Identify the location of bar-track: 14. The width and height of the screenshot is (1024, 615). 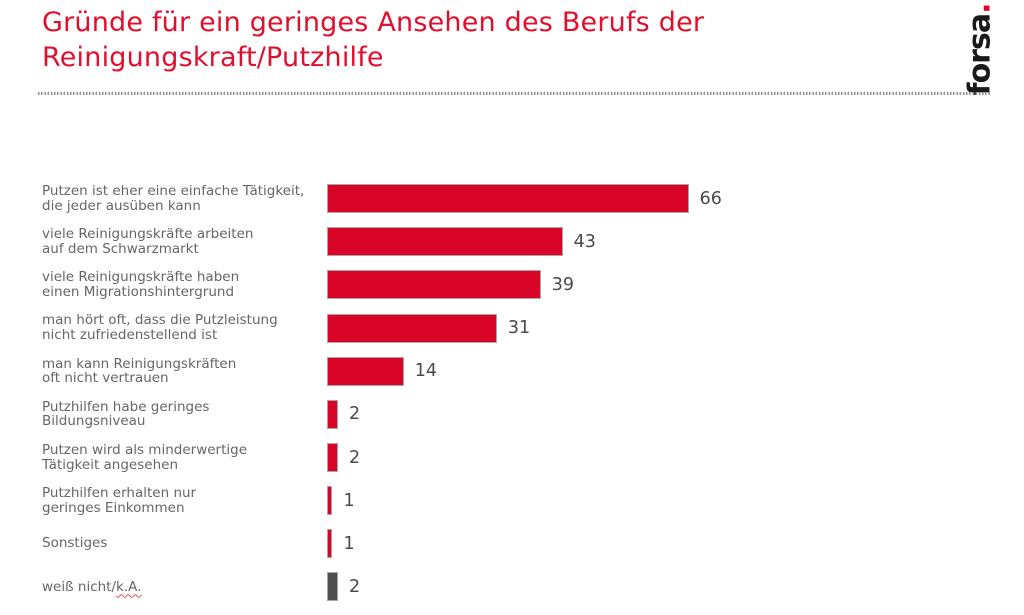
(675, 371).